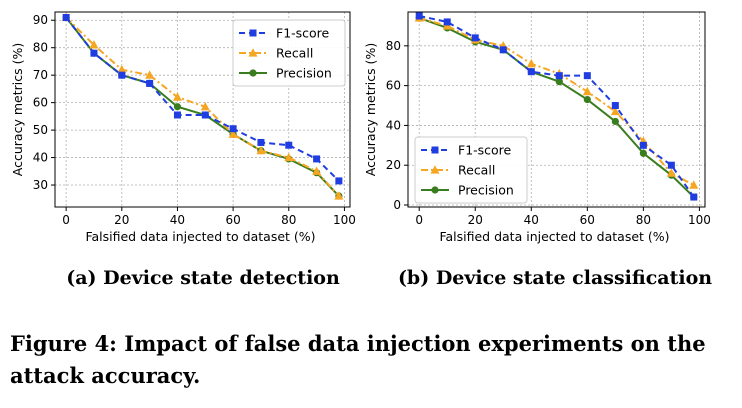 The image size is (742, 408). What do you see at coordinates (40, 20) in the screenshot?
I see `y-tick-label: 90` at bounding box center [40, 20].